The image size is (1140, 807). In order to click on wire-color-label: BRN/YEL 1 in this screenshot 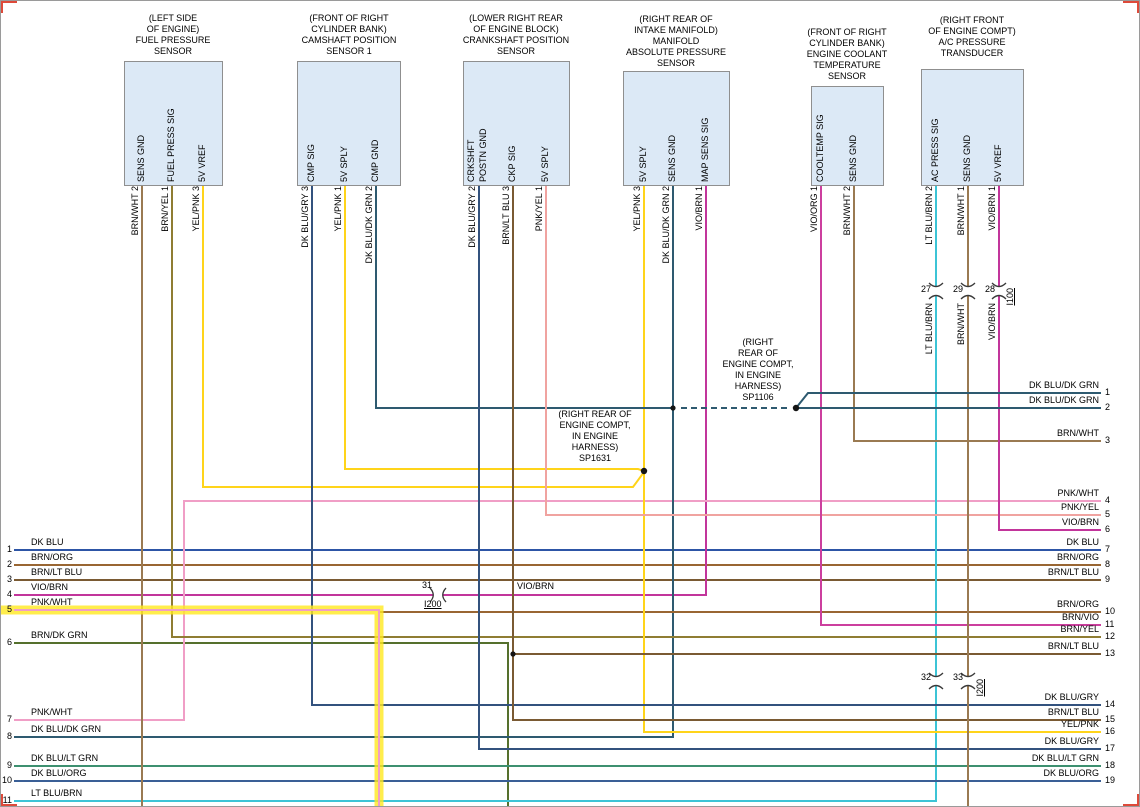, I will do `click(165, 209)`.